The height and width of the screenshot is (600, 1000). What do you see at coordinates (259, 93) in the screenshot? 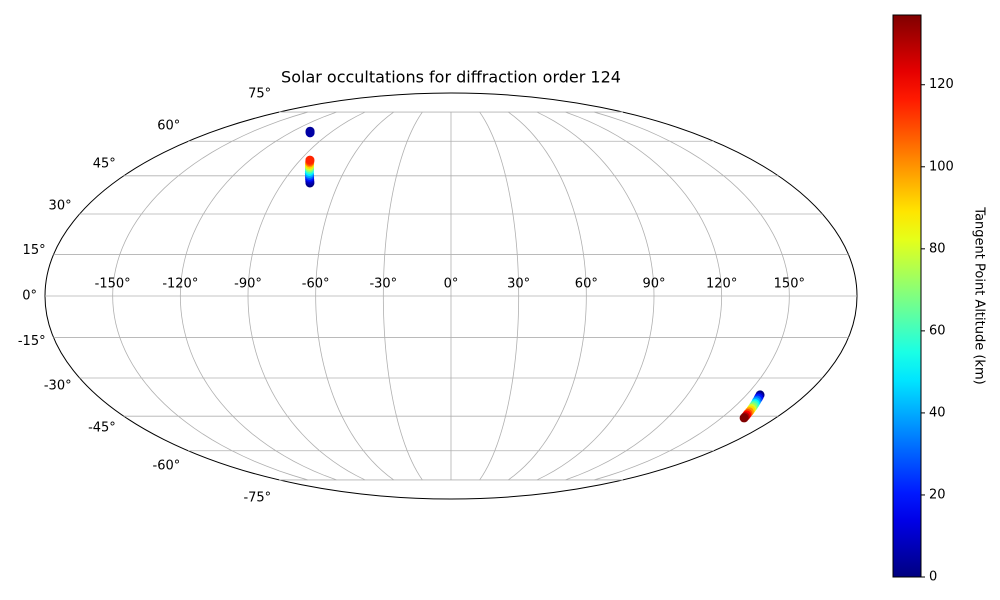
I see `y-tick-label: 75°` at bounding box center [259, 93].